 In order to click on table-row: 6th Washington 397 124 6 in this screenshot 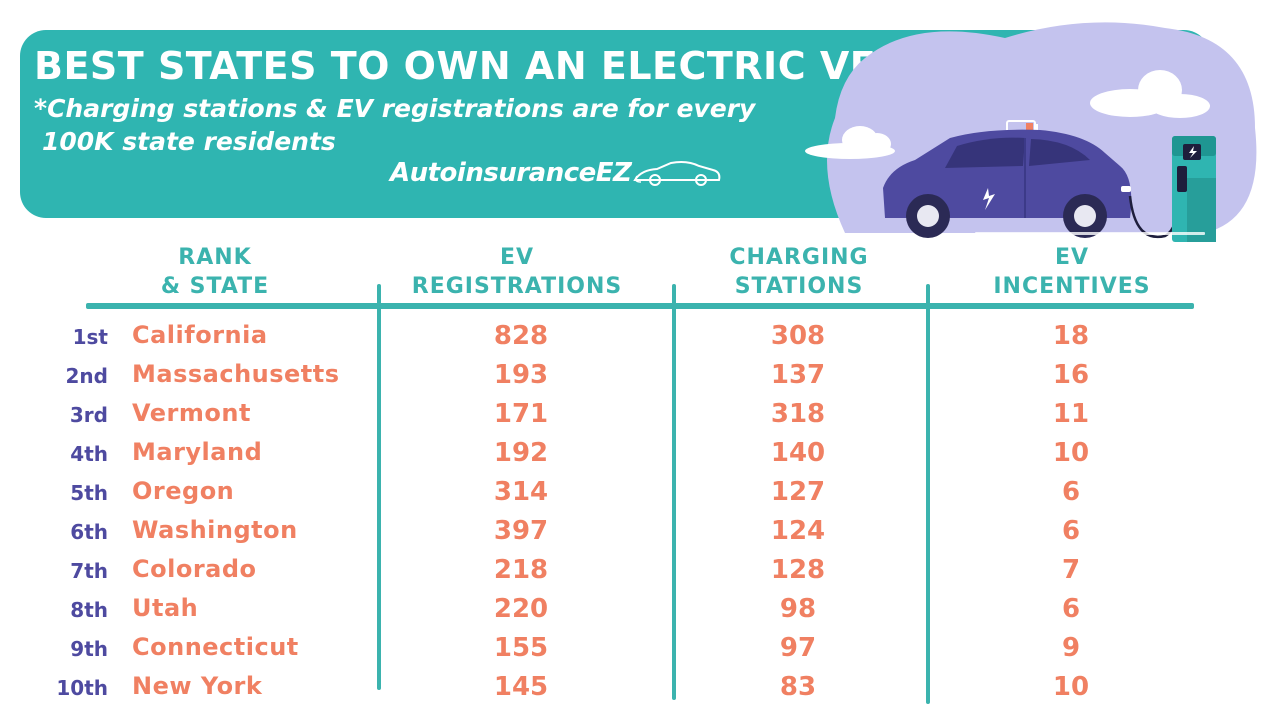, I will do `click(640, 533)`.